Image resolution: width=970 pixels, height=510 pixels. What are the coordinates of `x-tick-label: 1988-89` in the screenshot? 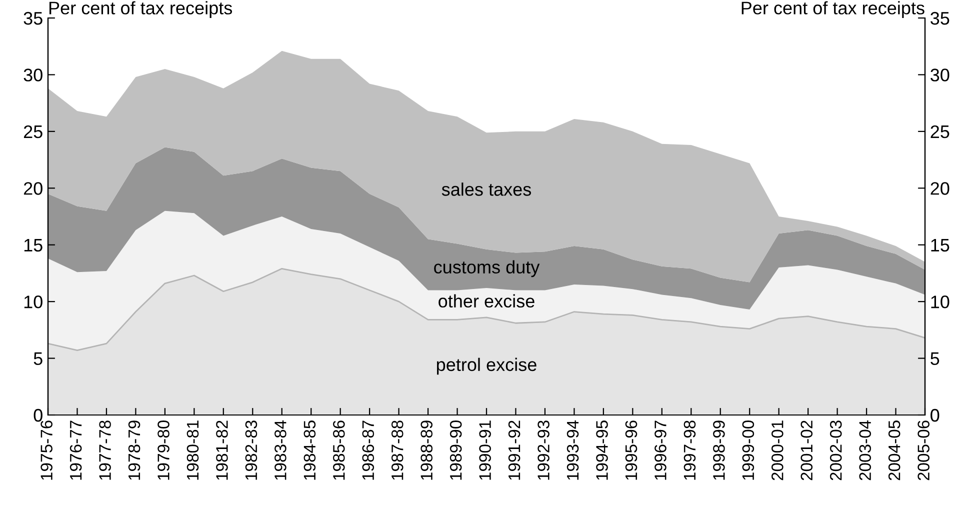 It's located at (426, 450).